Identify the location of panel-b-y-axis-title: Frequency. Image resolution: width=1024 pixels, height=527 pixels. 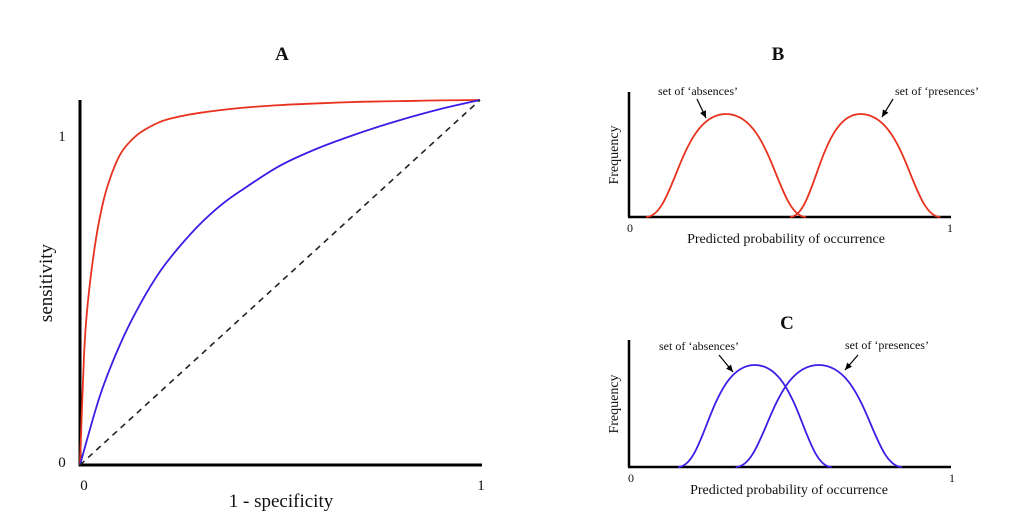
(614, 154).